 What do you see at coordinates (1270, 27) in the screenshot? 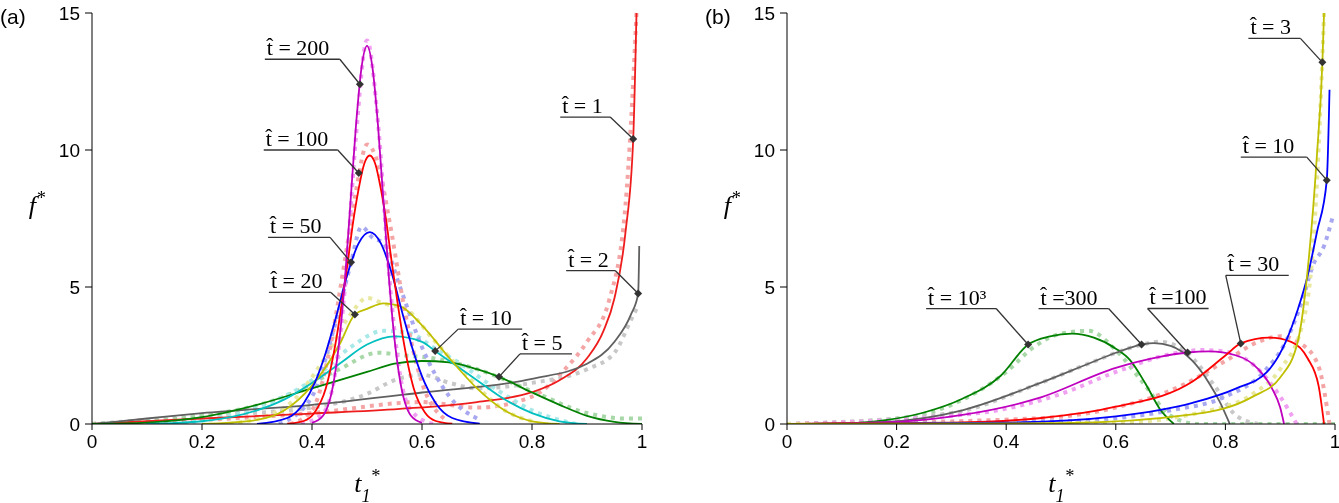
I see `annotation: t̂ = 3` at bounding box center [1270, 27].